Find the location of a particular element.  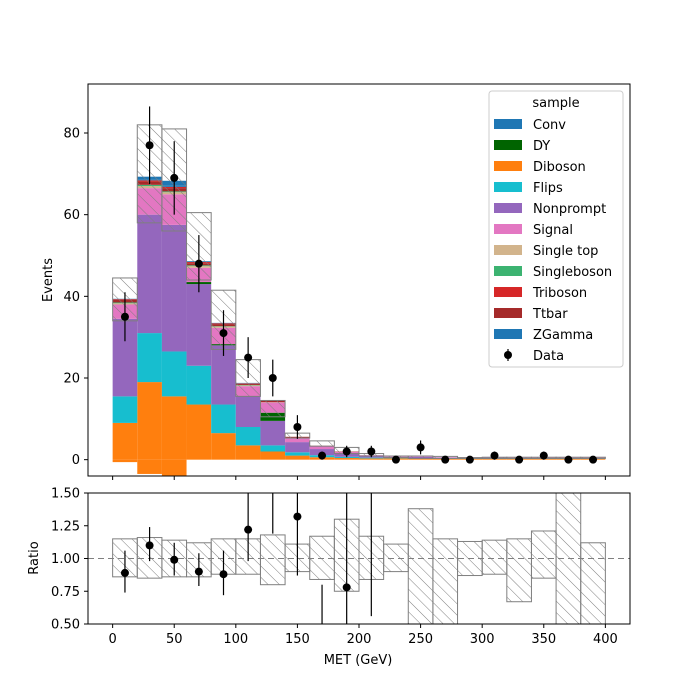

legend-swatch-dy is located at coordinates (508, 145).